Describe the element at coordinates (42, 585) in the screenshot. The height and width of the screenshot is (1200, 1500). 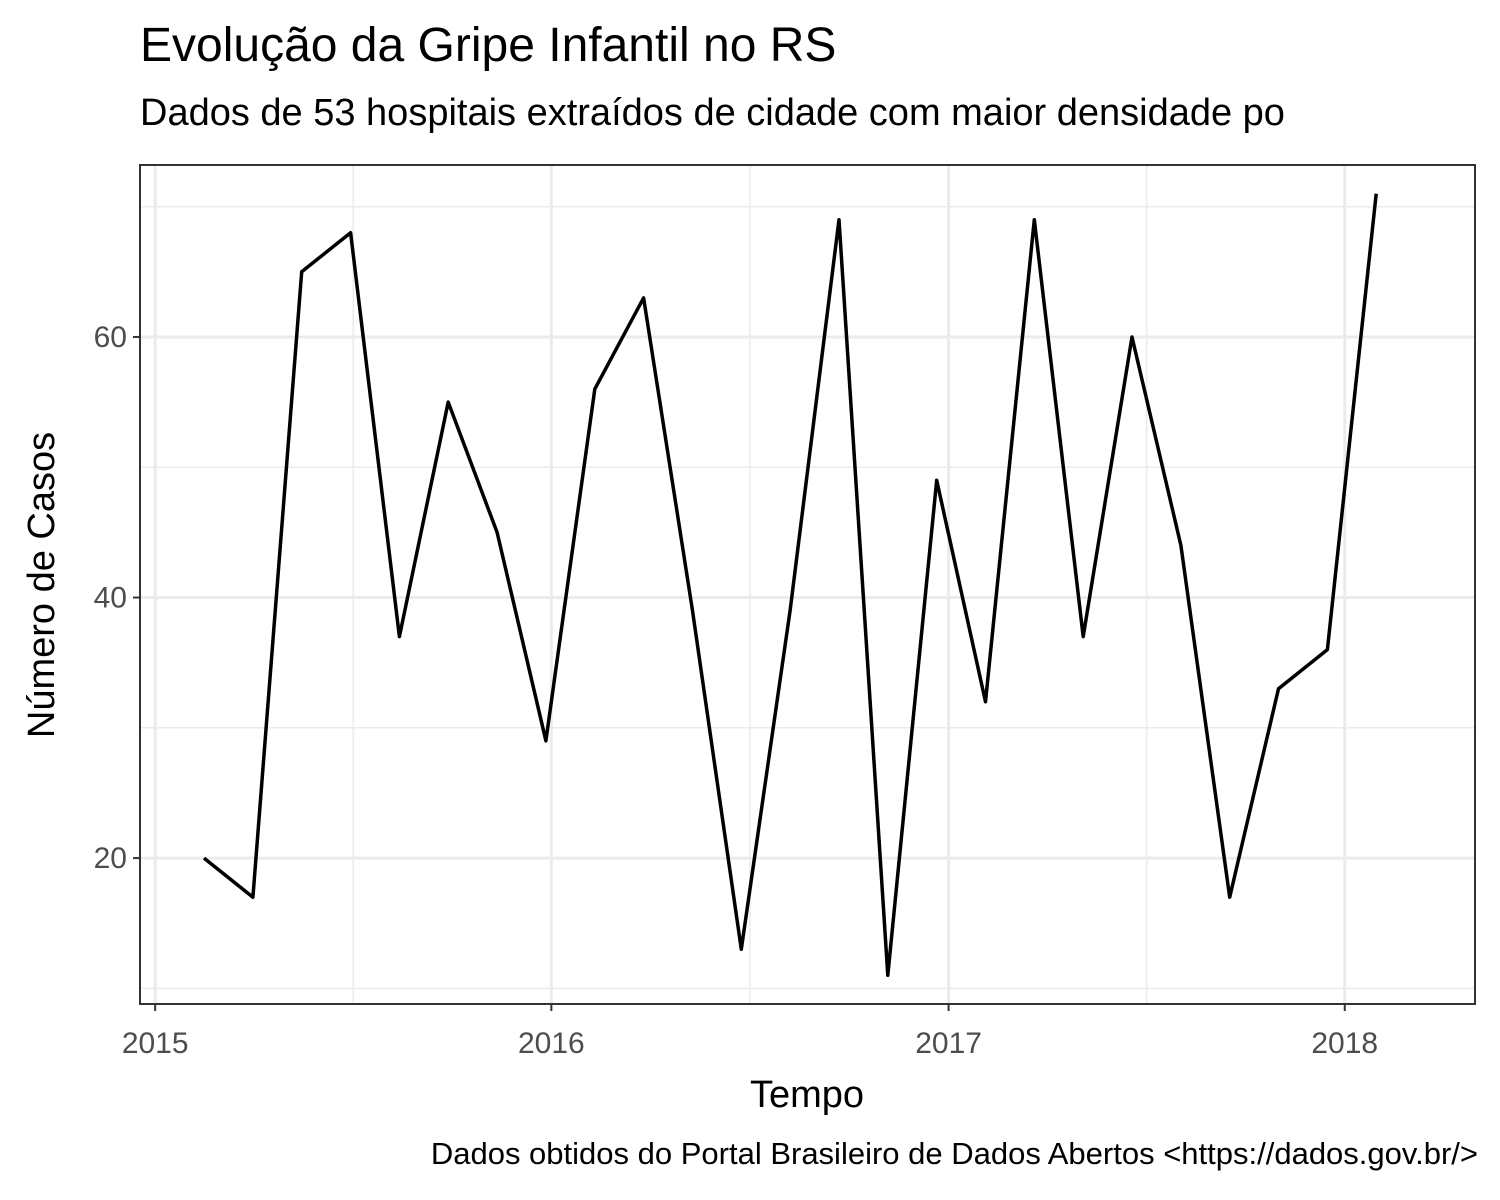
I see `y-axis-title: Número de Casos` at that location.